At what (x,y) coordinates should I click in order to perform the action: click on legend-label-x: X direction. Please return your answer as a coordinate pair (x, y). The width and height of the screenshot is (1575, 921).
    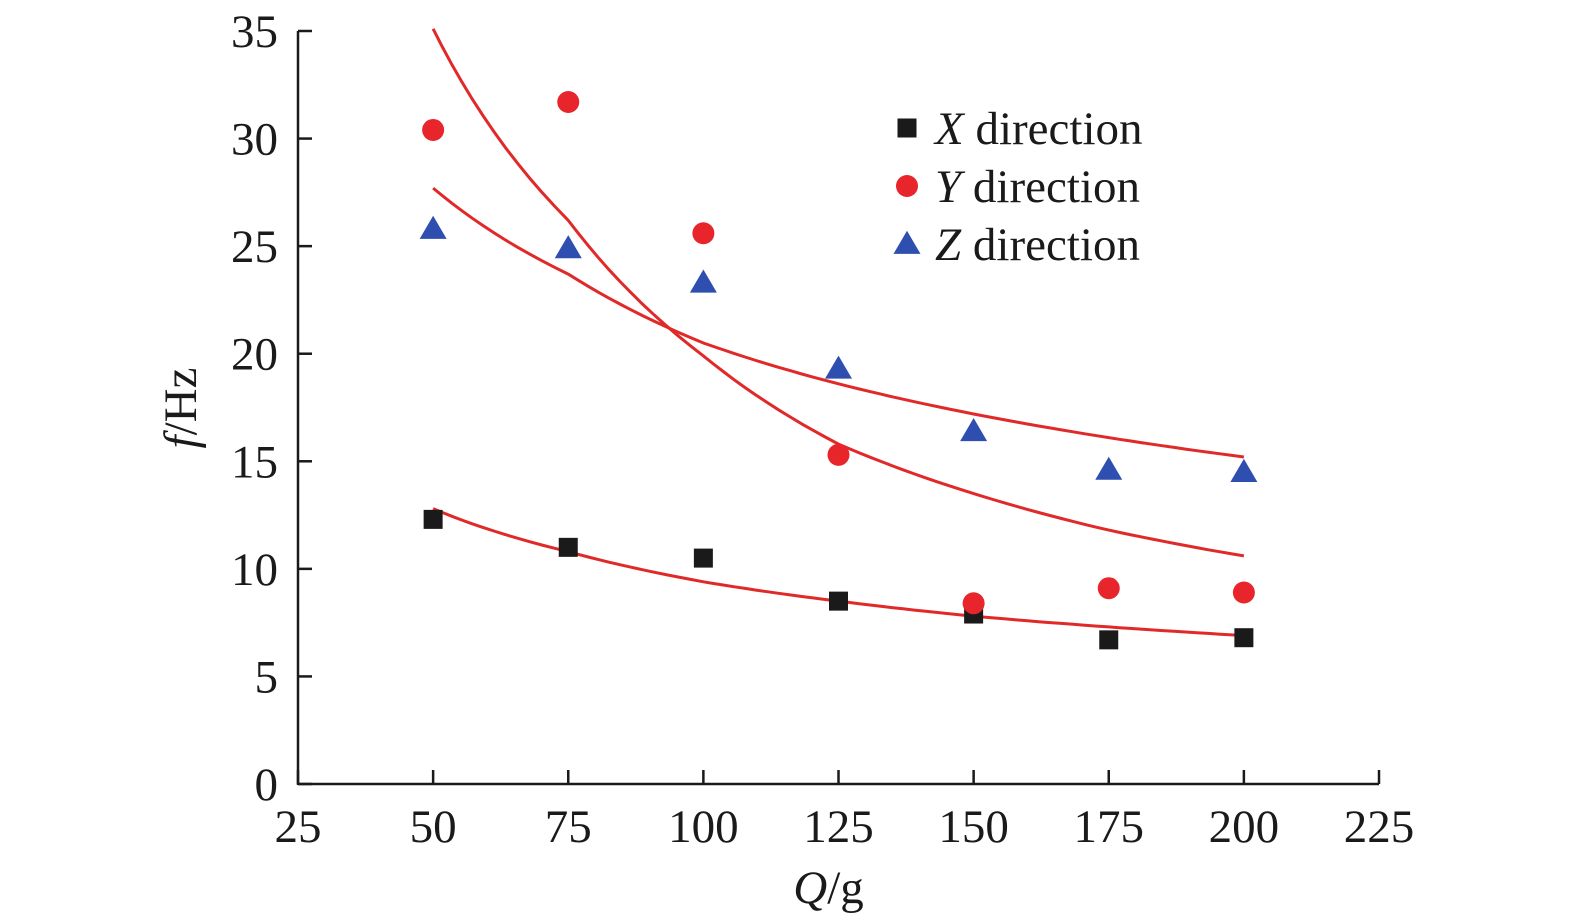
    Looking at the image, I should click on (1038, 129).